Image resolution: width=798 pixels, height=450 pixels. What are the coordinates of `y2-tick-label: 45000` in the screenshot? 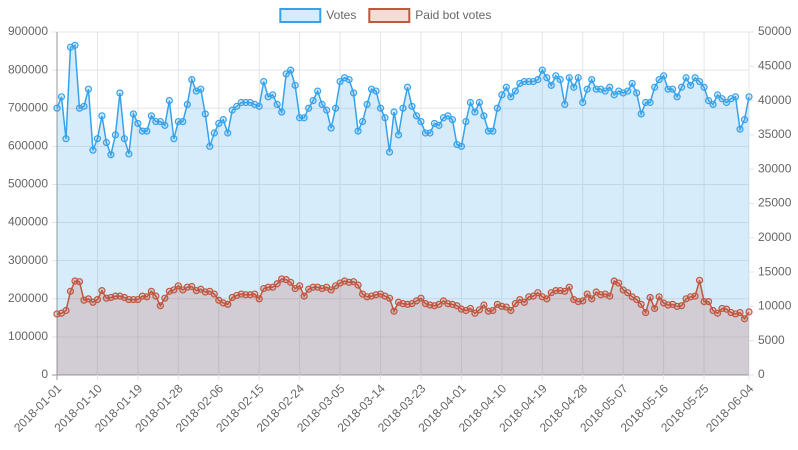 It's located at (775, 65).